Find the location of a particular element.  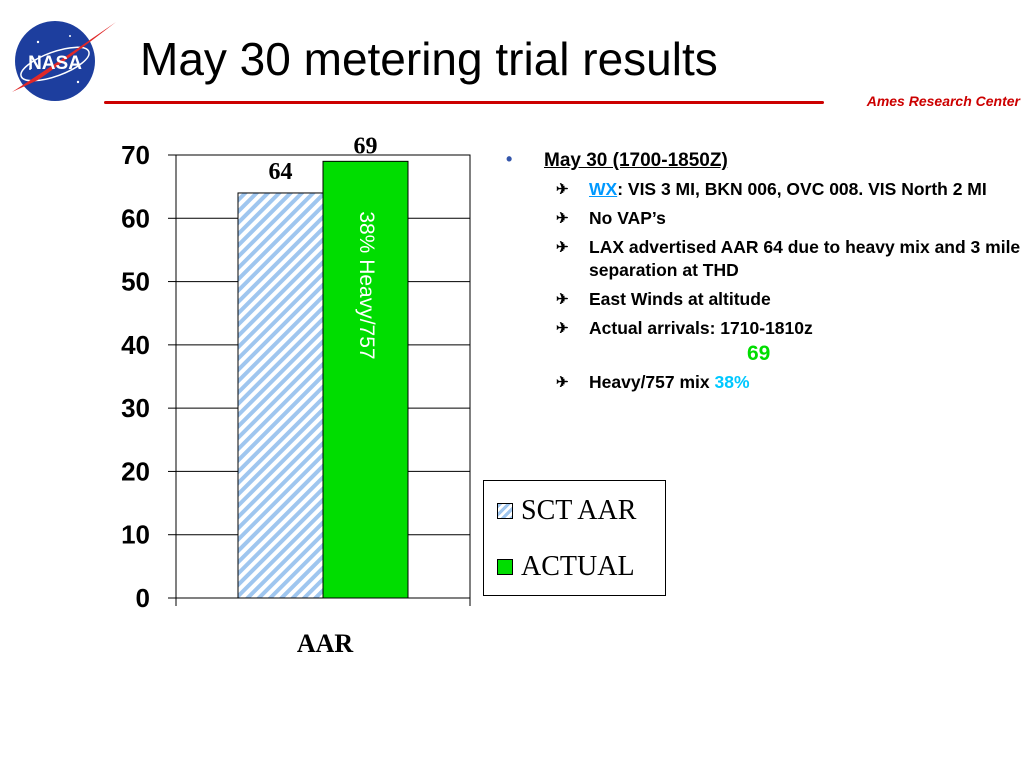

sub-bullet-winds: ✈ East Winds at altitude is located at coordinates (789, 299).